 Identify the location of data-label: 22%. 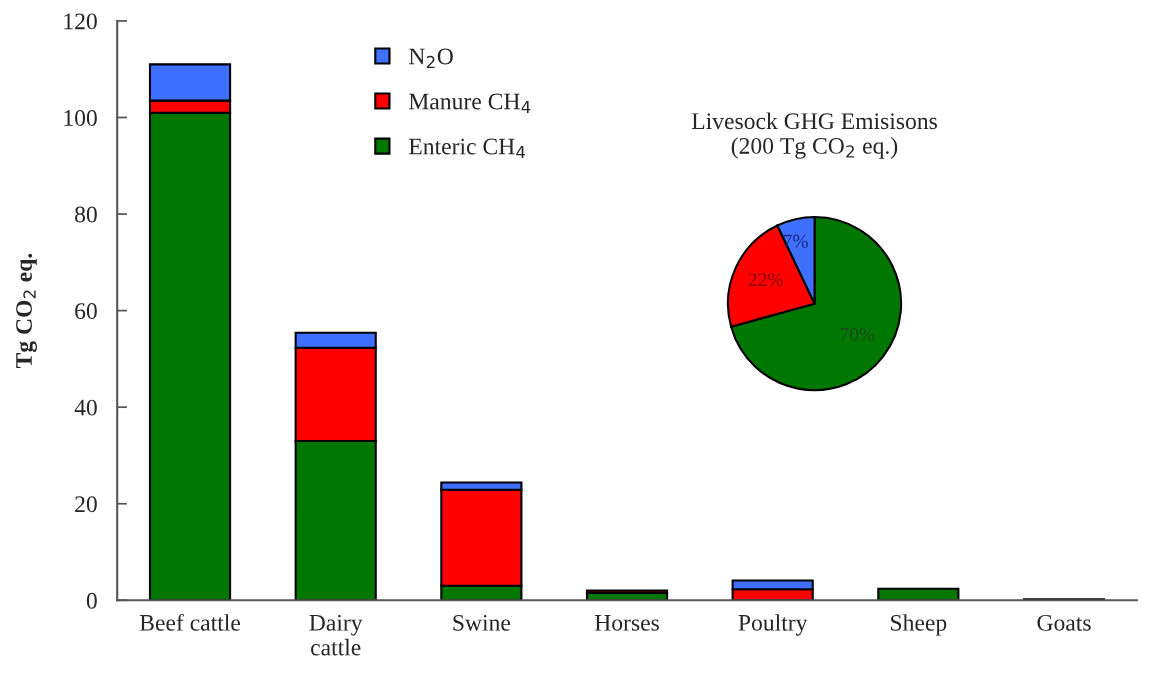
(765, 280).